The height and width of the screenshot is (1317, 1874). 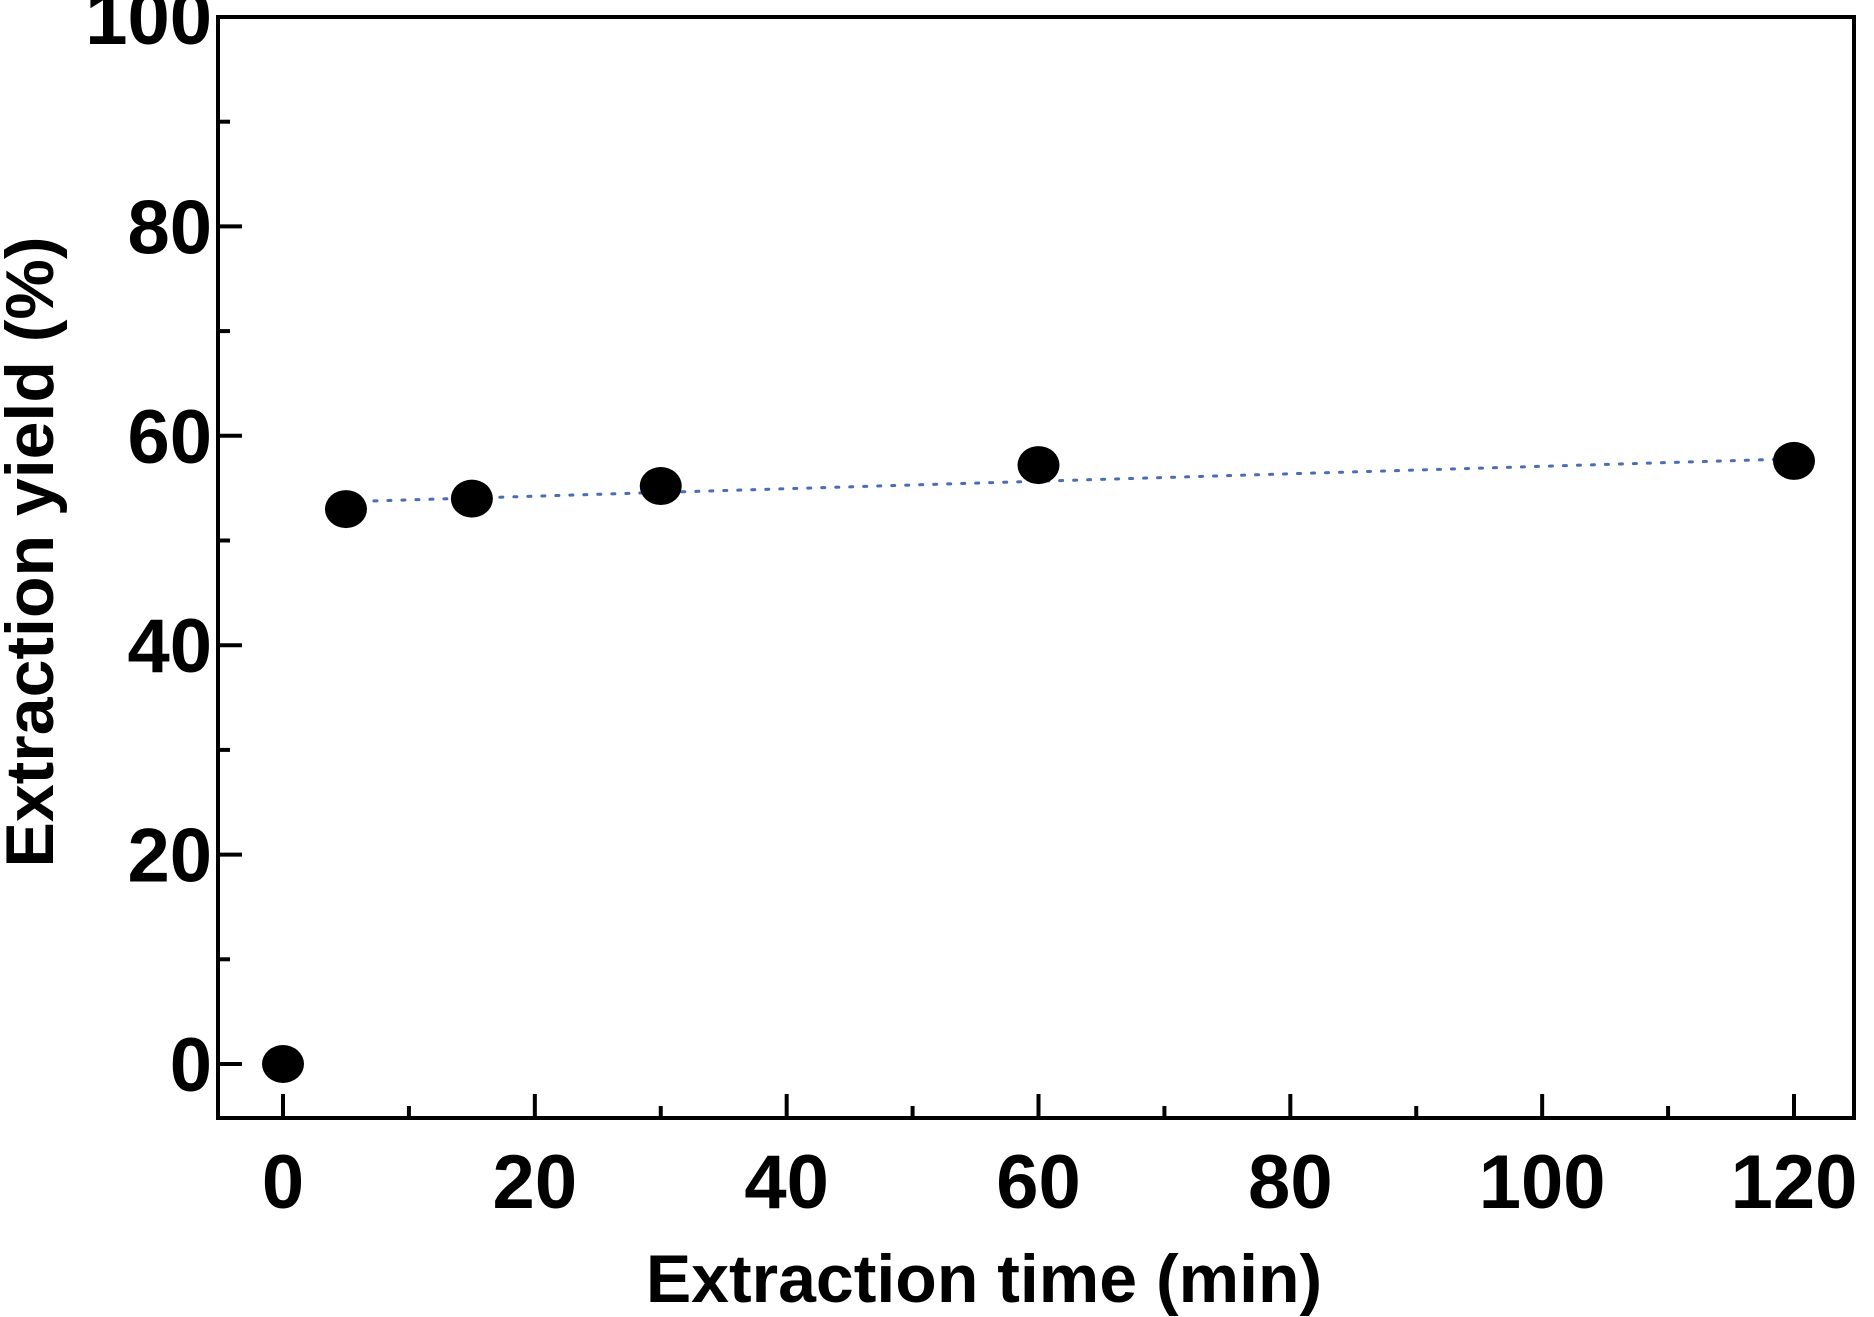 What do you see at coordinates (1542, 1182) in the screenshot?
I see `x-tick-label: 100` at bounding box center [1542, 1182].